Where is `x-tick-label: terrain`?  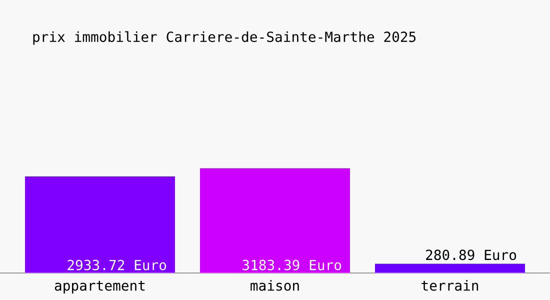
x-tick-label: terrain is located at coordinates (450, 285).